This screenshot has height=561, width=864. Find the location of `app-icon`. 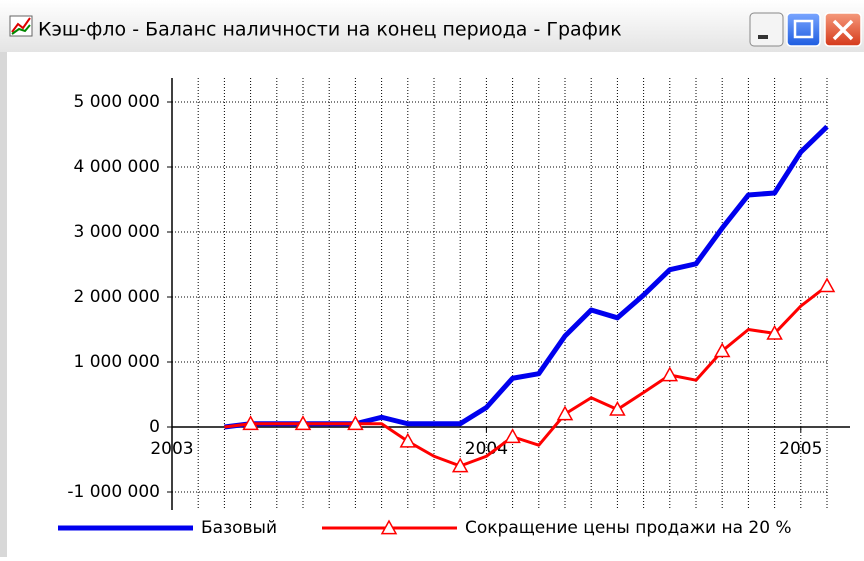

app-icon is located at coordinates (21, 26).